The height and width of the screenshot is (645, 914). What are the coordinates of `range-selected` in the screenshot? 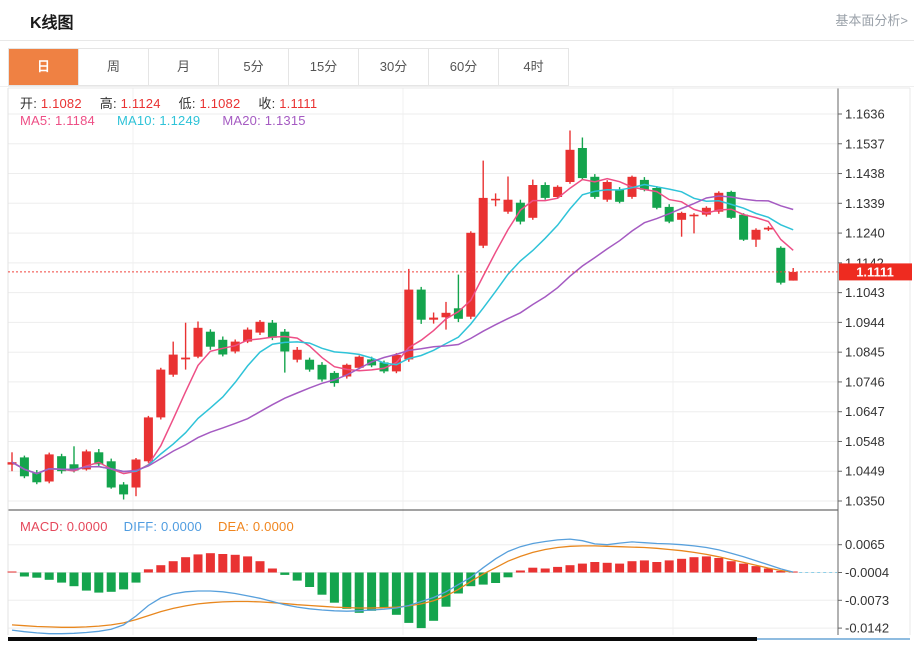 It's located at (382, 639).